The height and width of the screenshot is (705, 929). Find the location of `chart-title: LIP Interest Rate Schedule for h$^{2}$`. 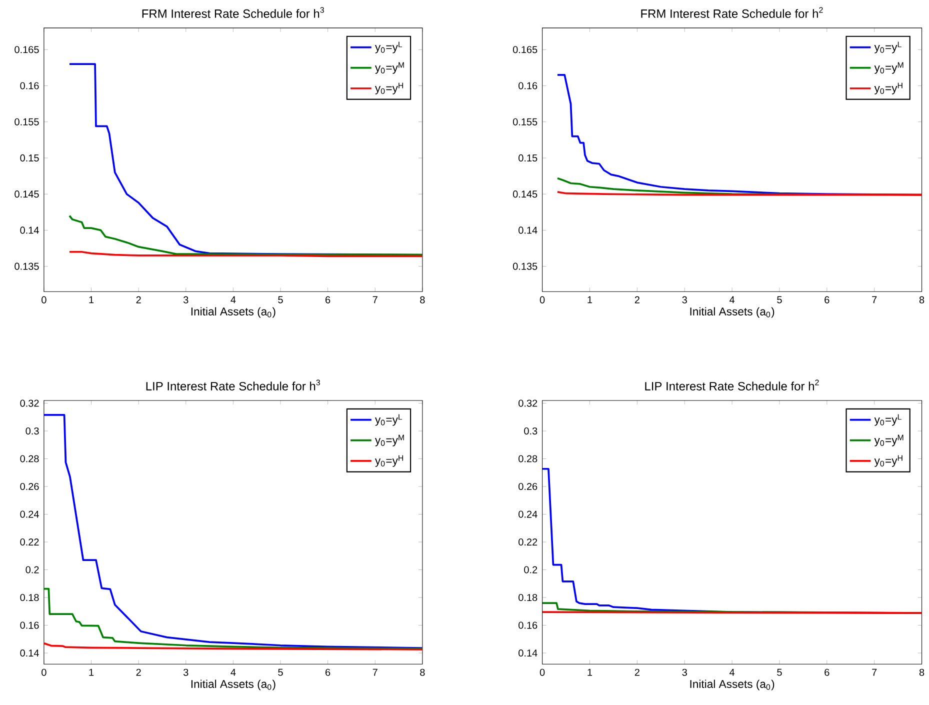

chart-title: LIP Interest Rate Schedule for h$^{2}$ is located at coordinates (732, 385).